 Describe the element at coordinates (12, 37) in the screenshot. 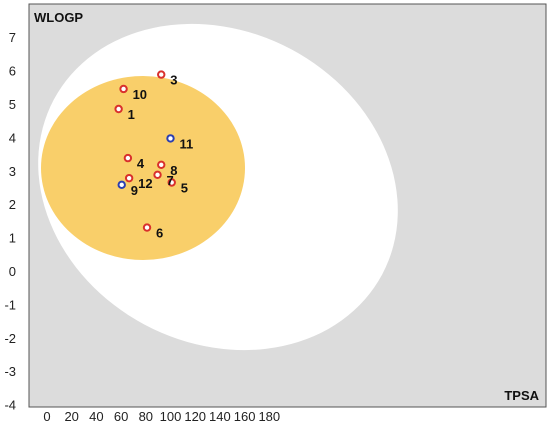

I see `y-tick-label: 7` at that location.